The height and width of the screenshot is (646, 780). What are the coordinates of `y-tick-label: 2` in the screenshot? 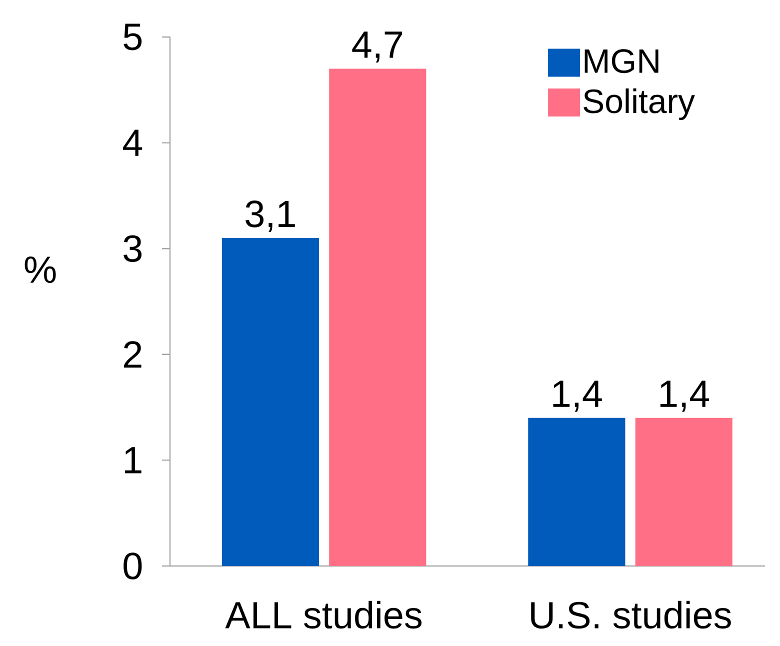 It's located at (133, 354).